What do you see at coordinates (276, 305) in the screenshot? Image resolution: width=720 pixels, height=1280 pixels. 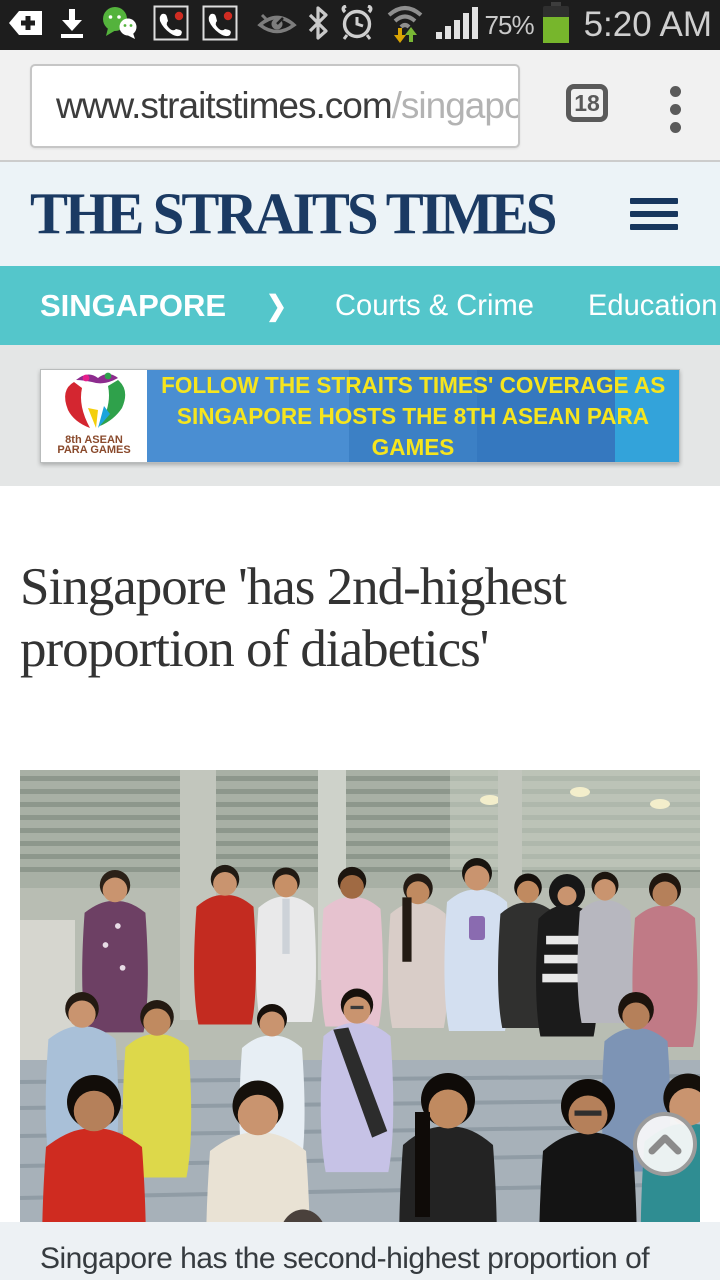 I see `chevron-right-icon: ❯` at bounding box center [276, 305].